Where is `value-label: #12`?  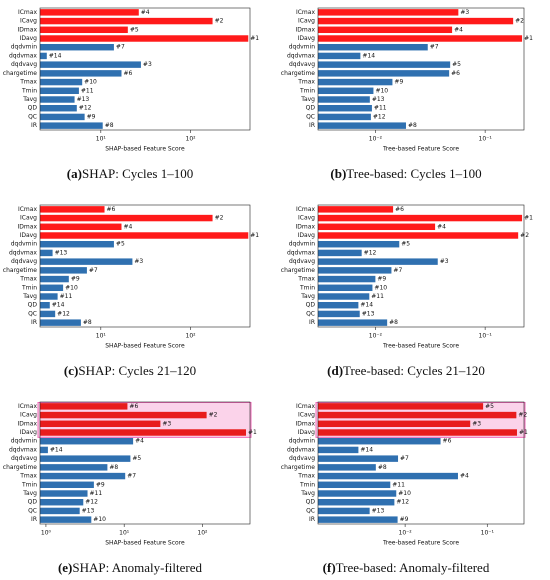 value-label: #12 is located at coordinates (379, 116).